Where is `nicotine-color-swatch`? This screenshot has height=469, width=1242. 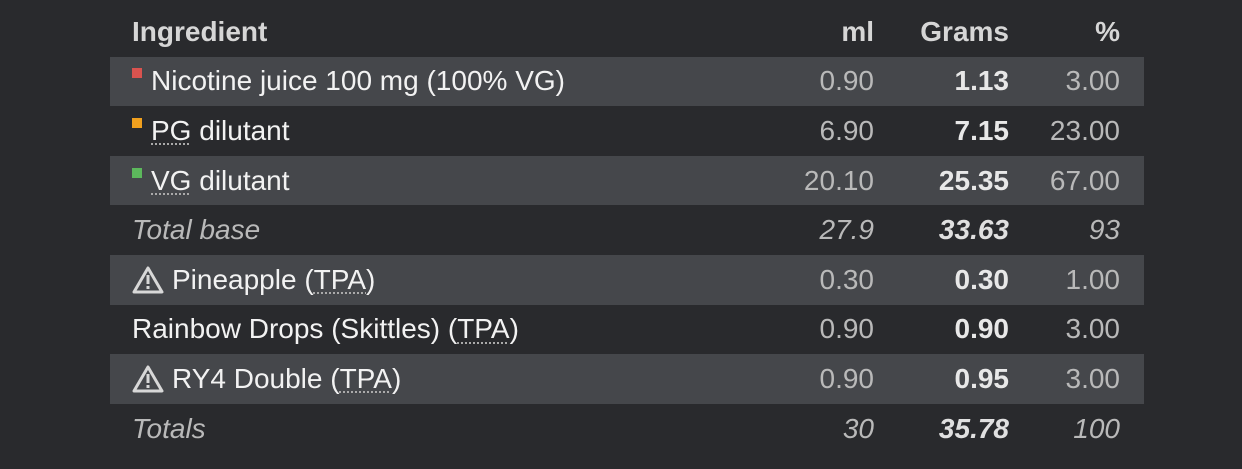 nicotine-color-swatch is located at coordinates (137, 73).